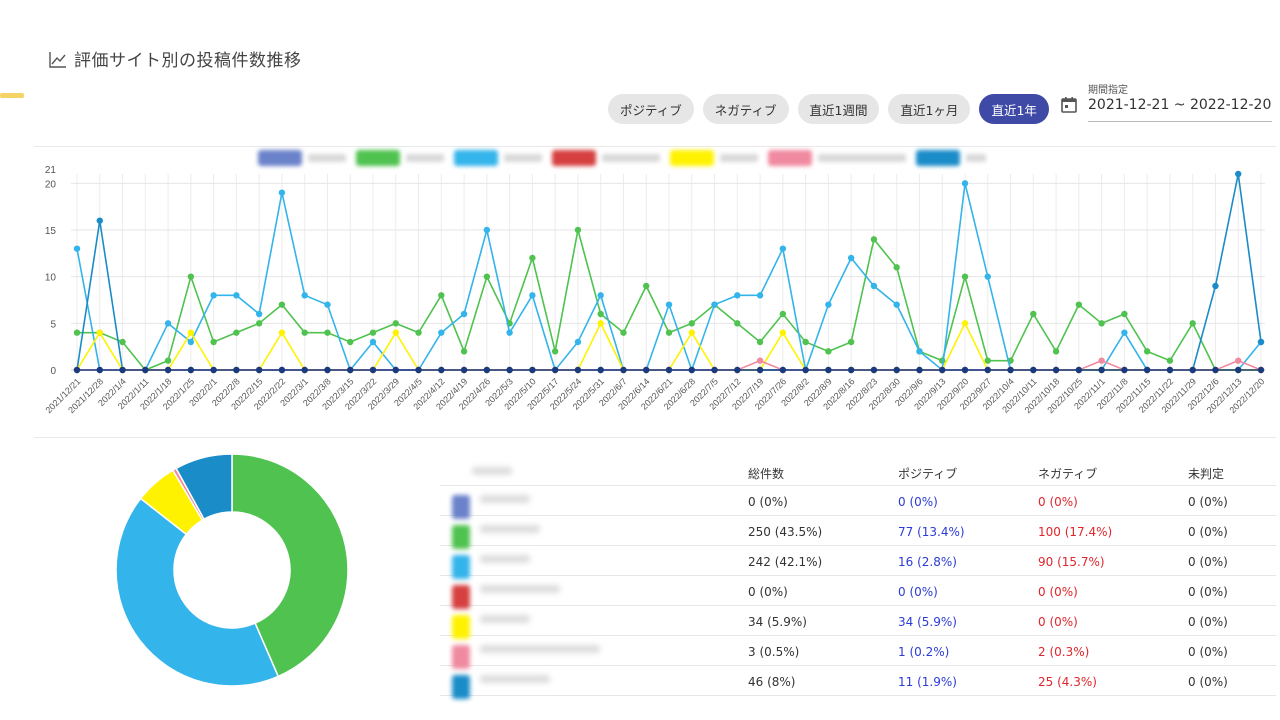 The image size is (1280, 720). I want to click on chip-last-month: 直近1ヶ月, so click(929, 109).